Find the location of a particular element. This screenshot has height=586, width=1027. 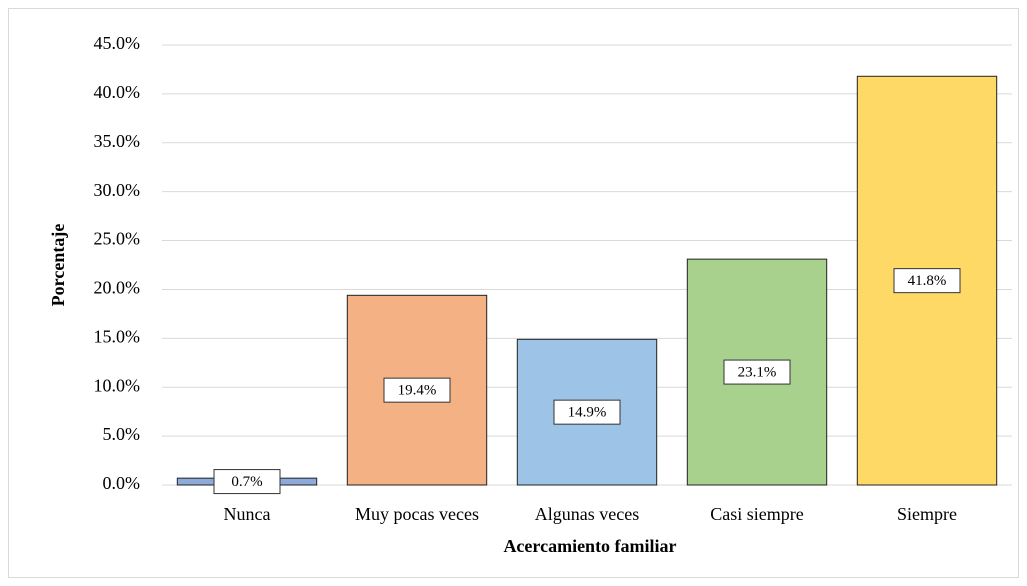

y-tick-label: 15.0% is located at coordinates (117, 336).